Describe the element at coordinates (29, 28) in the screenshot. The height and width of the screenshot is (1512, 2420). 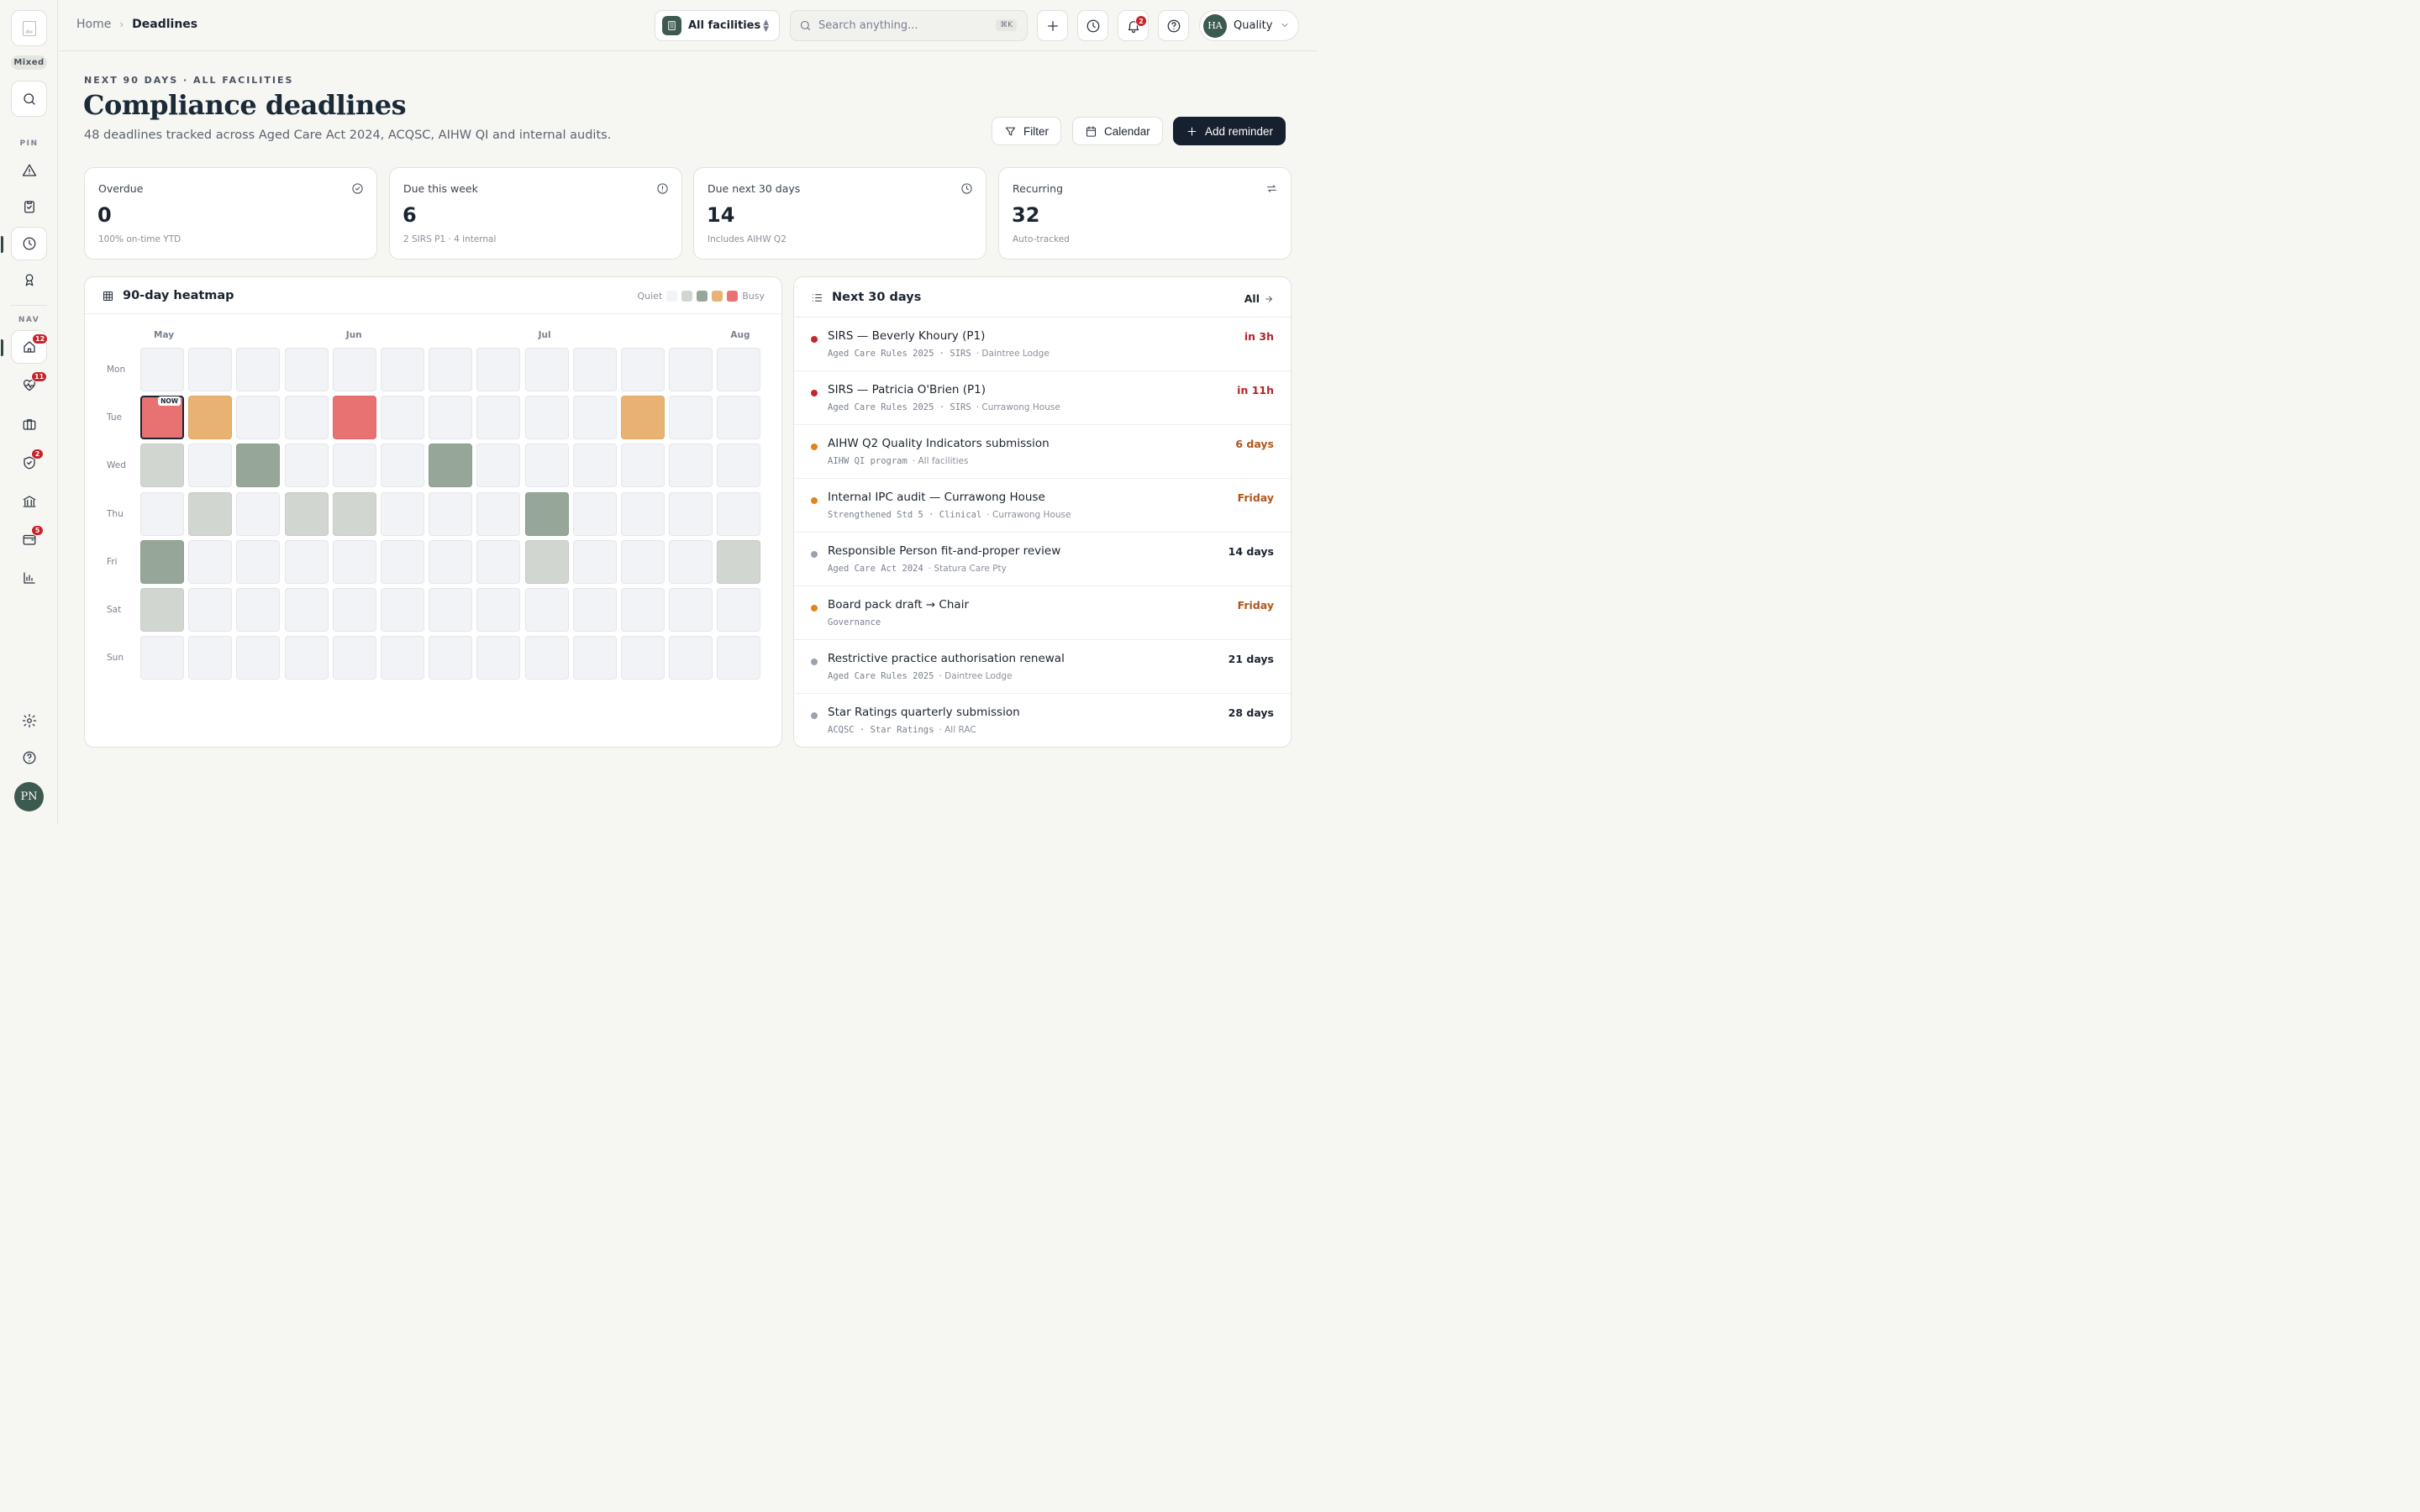
I see `org-logo` at that location.